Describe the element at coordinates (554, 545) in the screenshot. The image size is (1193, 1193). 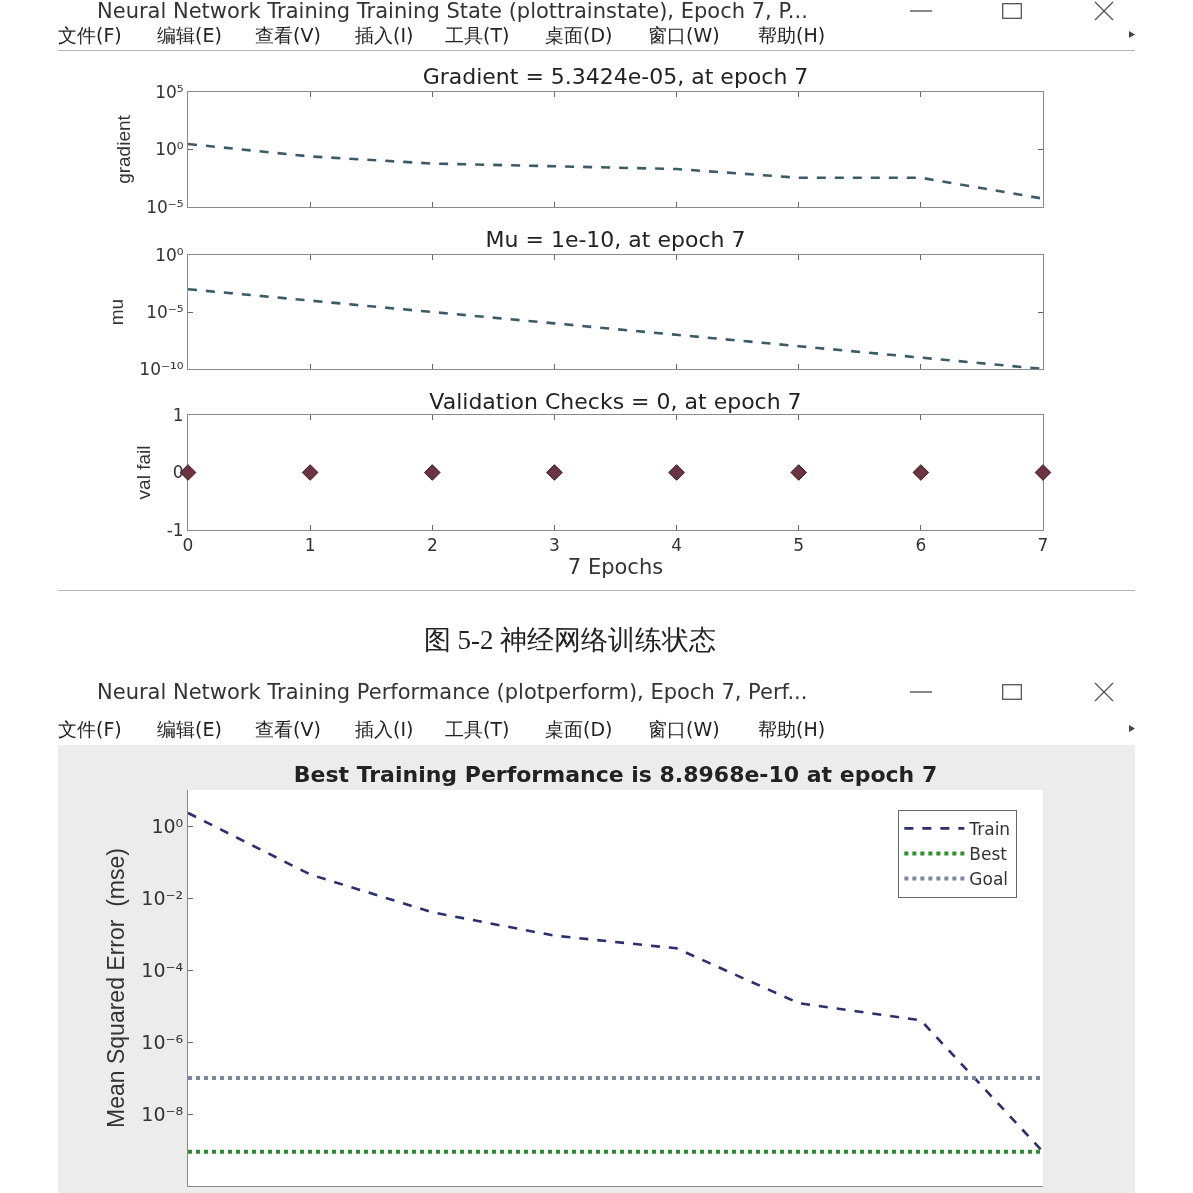
I see `x-tick-label: 3` at that location.